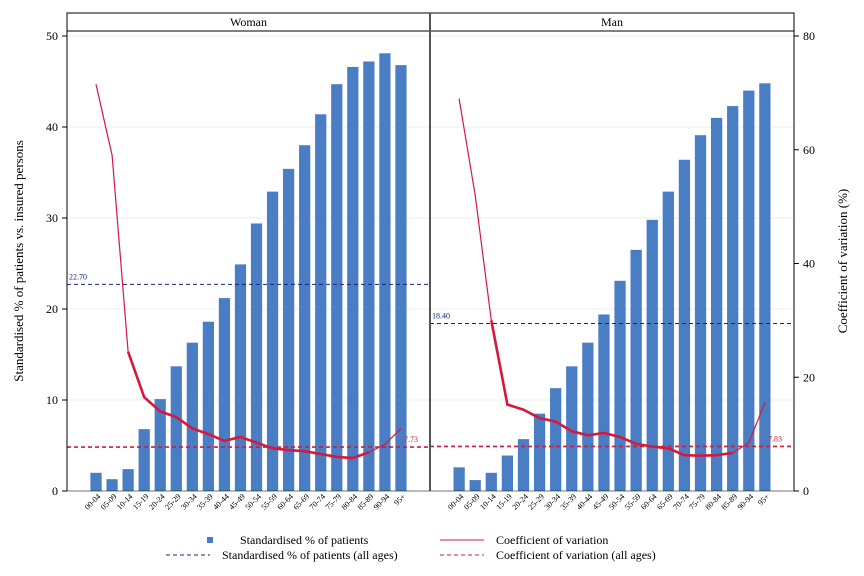 Image resolution: width=864 pixels, height=576 pixels. What do you see at coordinates (93, 502) in the screenshot?
I see `x-tick-label: 00-04` at bounding box center [93, 502].